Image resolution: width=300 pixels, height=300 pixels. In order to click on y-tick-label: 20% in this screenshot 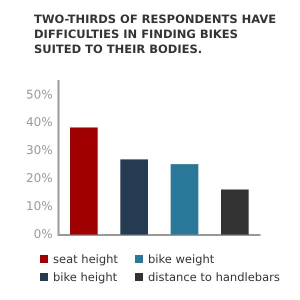, I will do `click(39, 178)`.